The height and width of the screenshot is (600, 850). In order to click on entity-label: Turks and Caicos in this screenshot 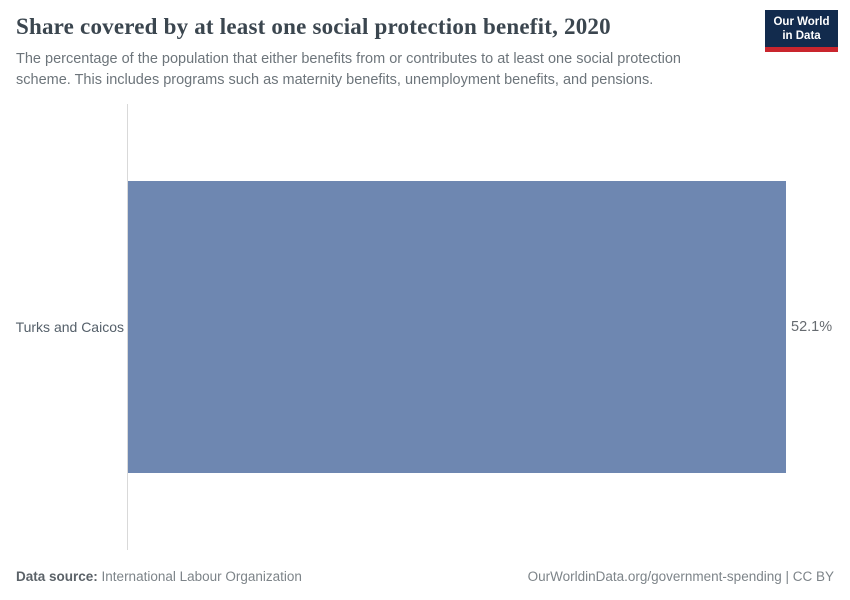, I will do `click(69, 327)`.